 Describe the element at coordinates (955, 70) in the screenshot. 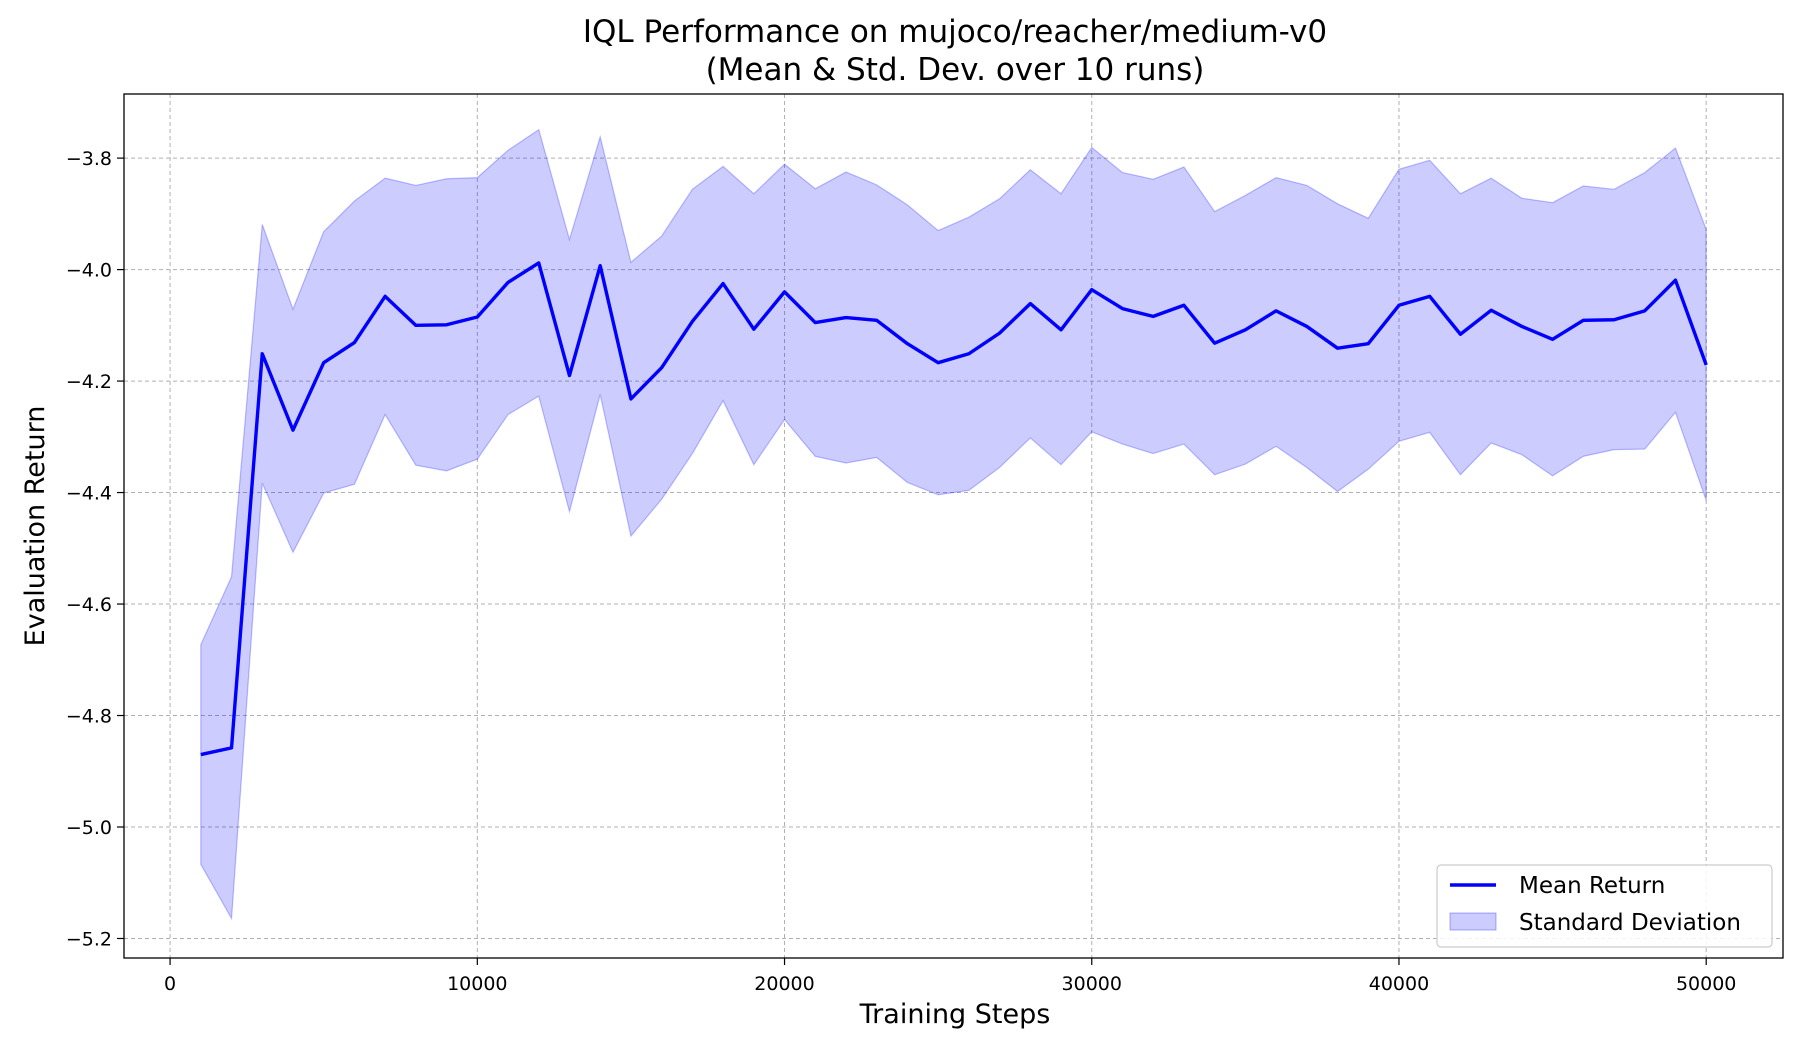

I see `chart-subtitle: (Mean & Std. Dev. over 10 runs)` at that location.